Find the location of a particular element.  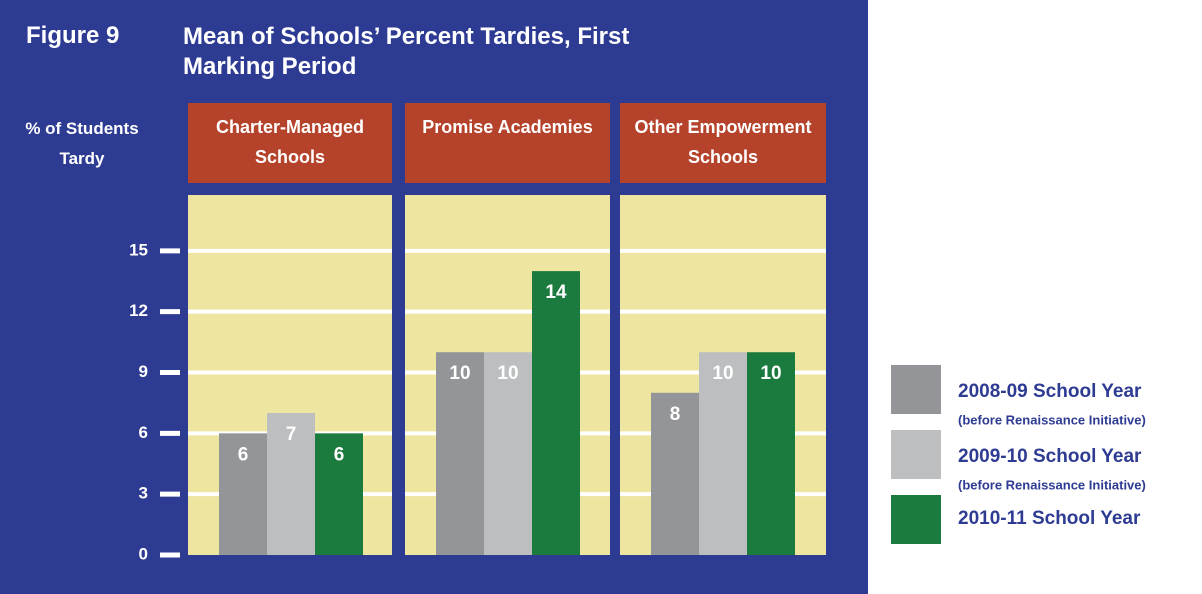

legend-label: 2010-11 School Year is located at coordinates (1049, 518).